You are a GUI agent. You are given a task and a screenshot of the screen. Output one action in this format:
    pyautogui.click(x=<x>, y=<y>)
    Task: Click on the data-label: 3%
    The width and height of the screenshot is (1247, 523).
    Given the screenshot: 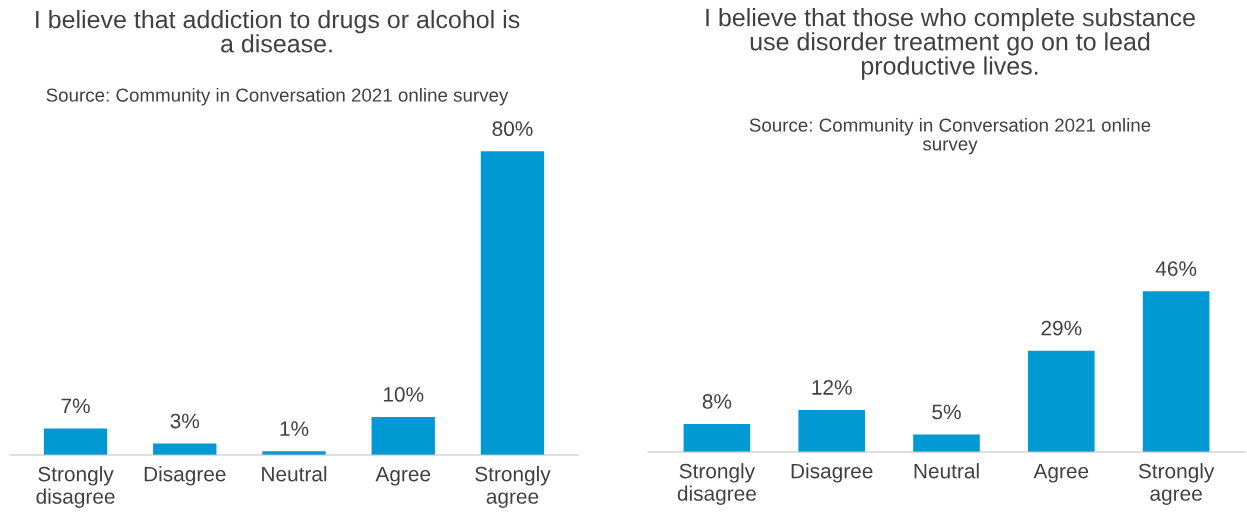 What is the action you would take?
    pyautogui.click(x=185, y=421)
    